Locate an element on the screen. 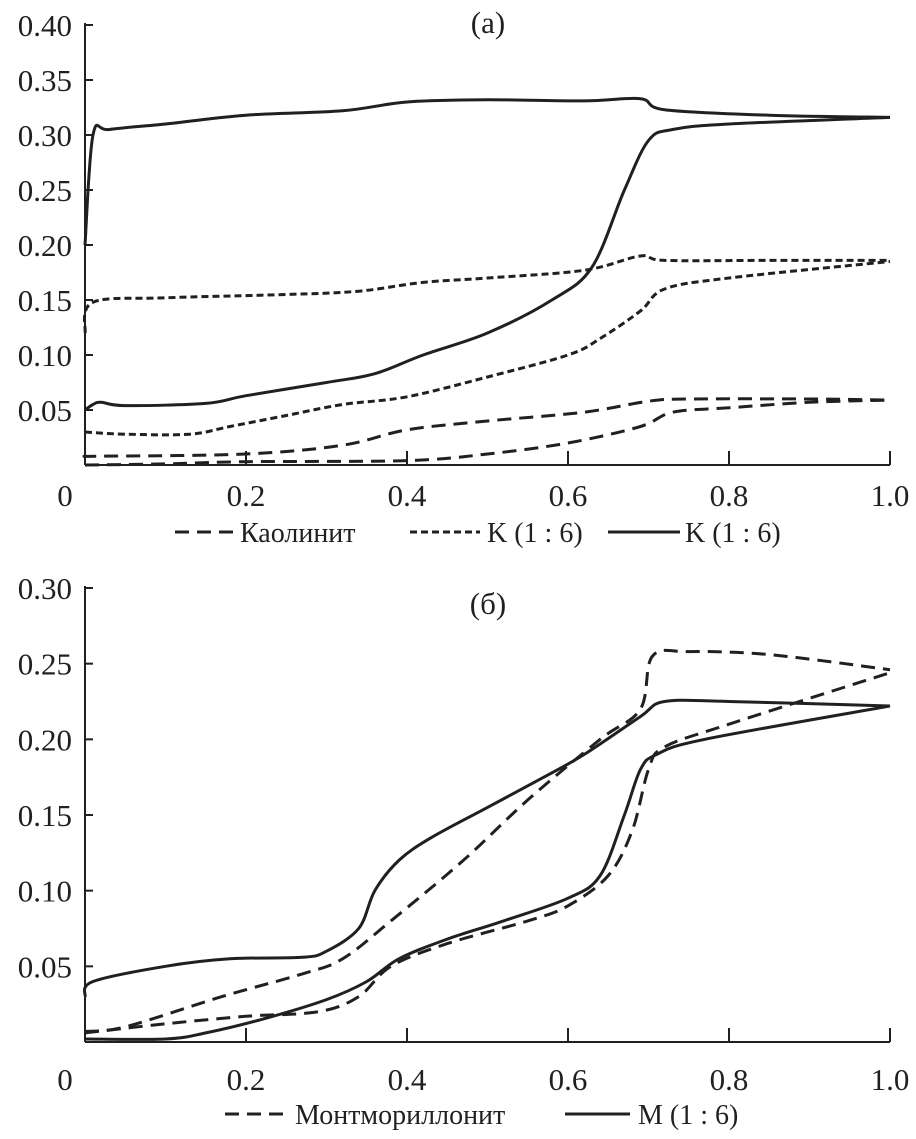 The image size is (916, 1139). series-line-1-lower is located at coordinates (487, 348).